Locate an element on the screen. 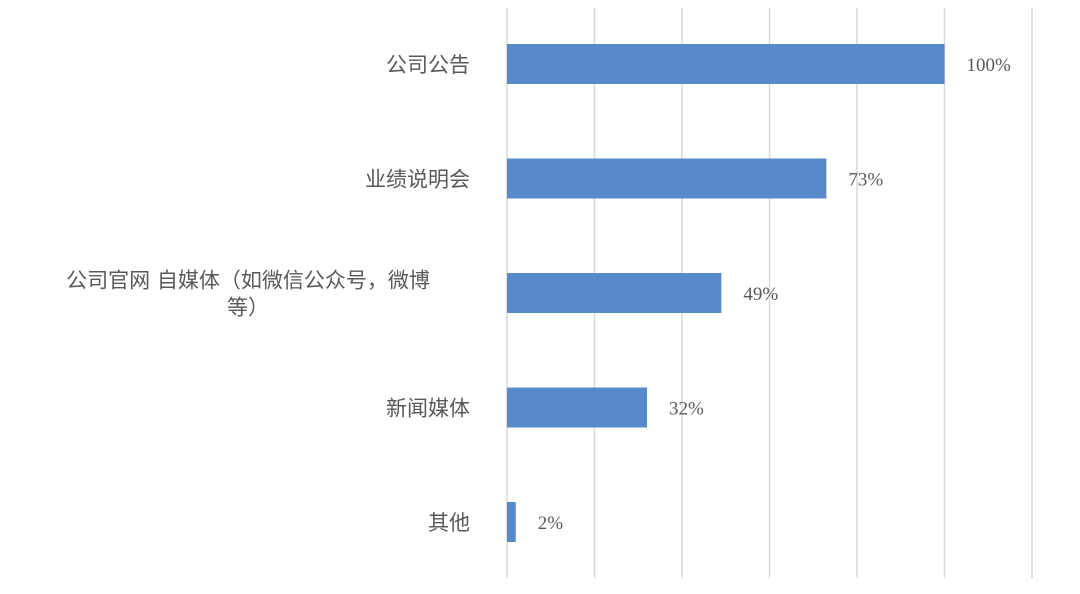 This screenshot has width=1080, height=594. category-label: 其他 is located at coordinates (449, 523).